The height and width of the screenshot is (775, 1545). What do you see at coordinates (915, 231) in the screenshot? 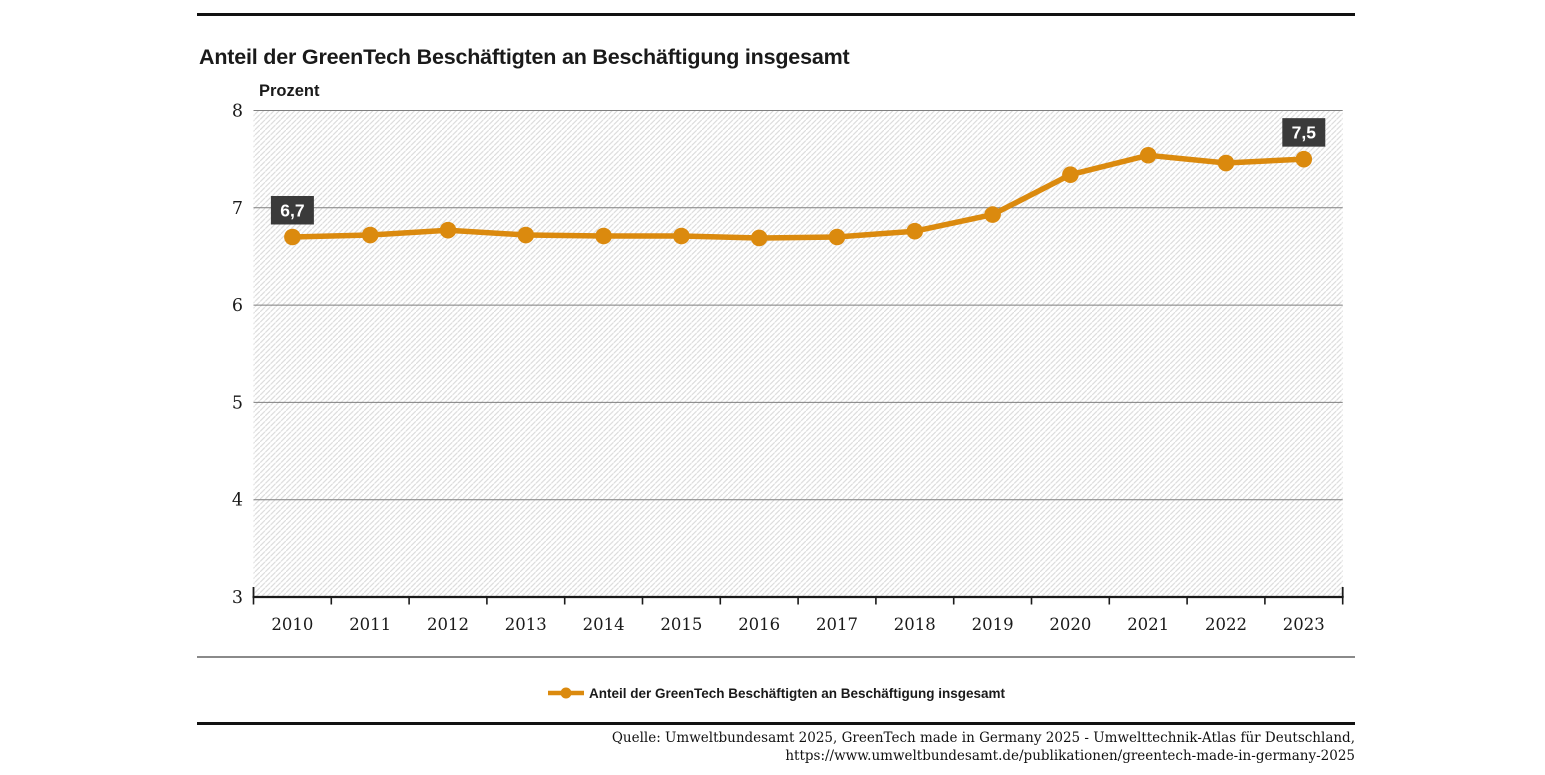
I see `data-point-2018` at bounding box center [915, 231].